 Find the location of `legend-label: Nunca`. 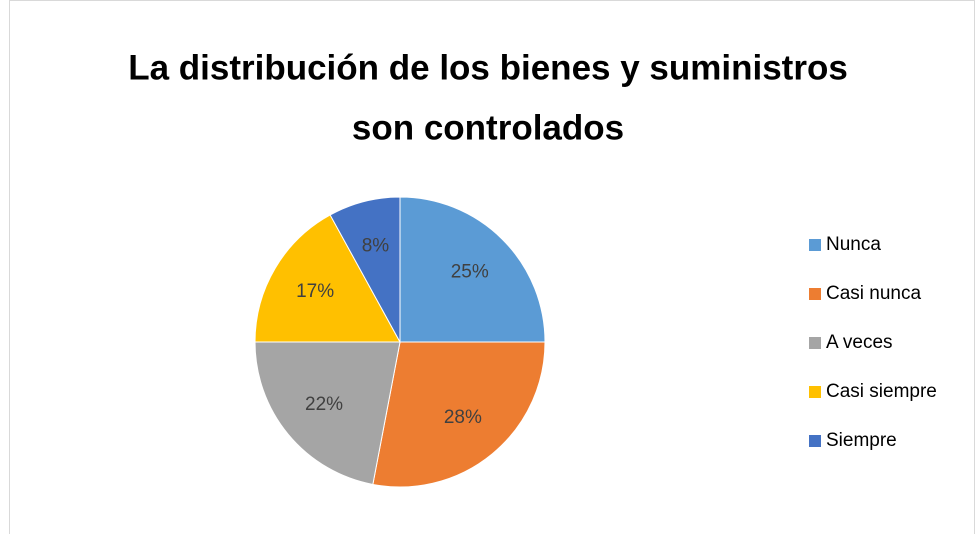

legend-label: Nunca is located at coordinates (853, 244).